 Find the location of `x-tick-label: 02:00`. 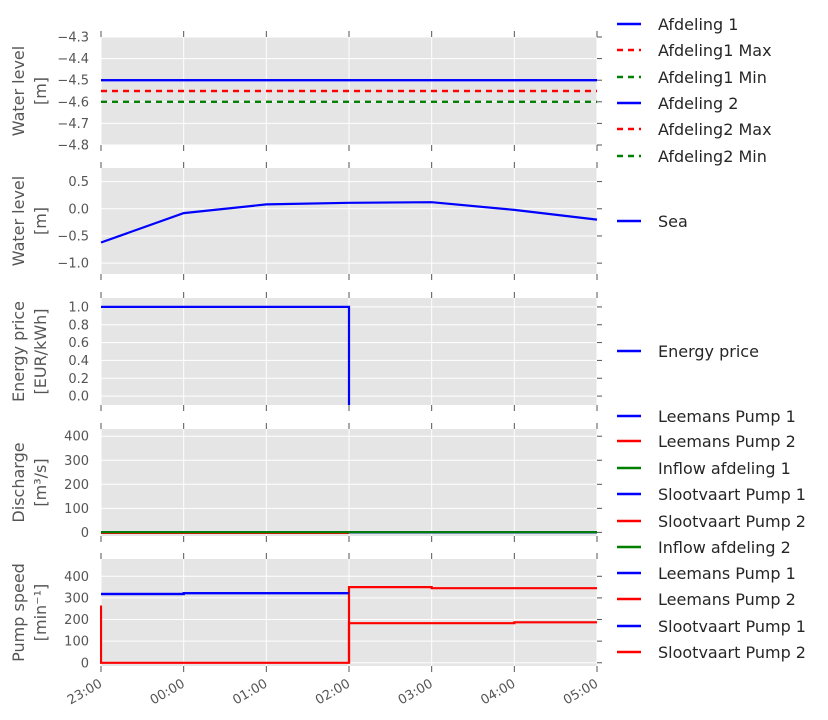

x-tick-label: 02:00 is located at coordinates (333, 692).